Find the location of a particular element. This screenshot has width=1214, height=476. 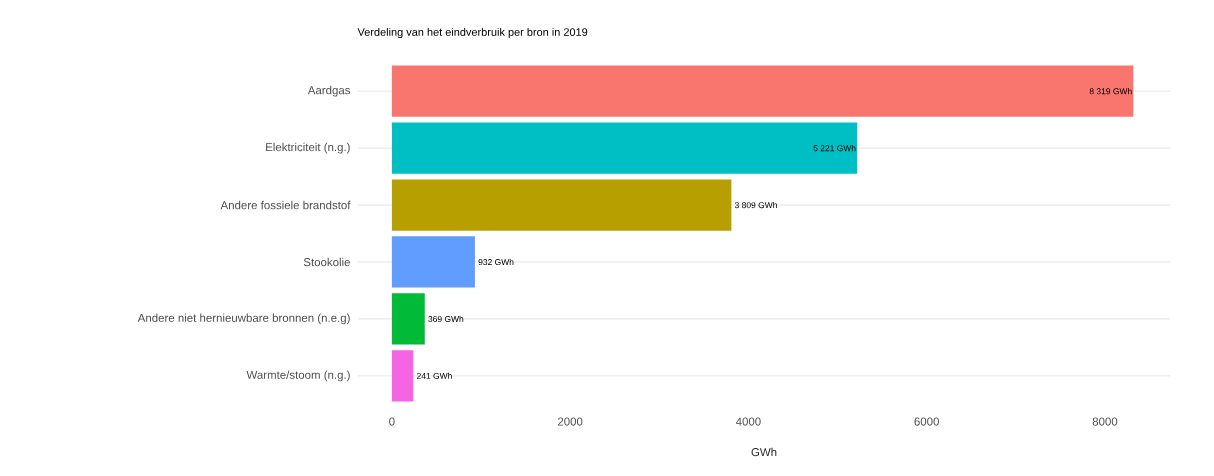

x-tick-label: 2000 is located at coordinates (570, 421).